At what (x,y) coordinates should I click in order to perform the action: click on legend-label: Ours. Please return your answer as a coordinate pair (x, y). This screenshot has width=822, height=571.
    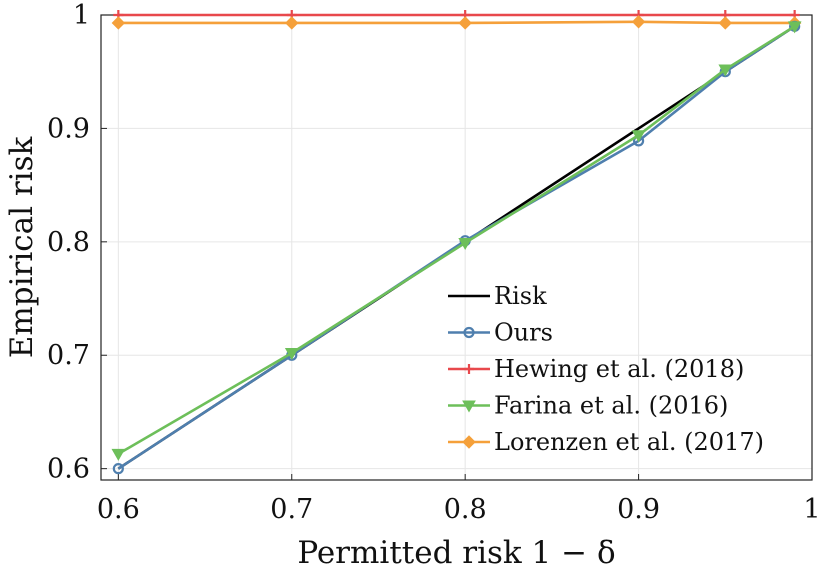
    Looking at the image, I should click on (523, 333).